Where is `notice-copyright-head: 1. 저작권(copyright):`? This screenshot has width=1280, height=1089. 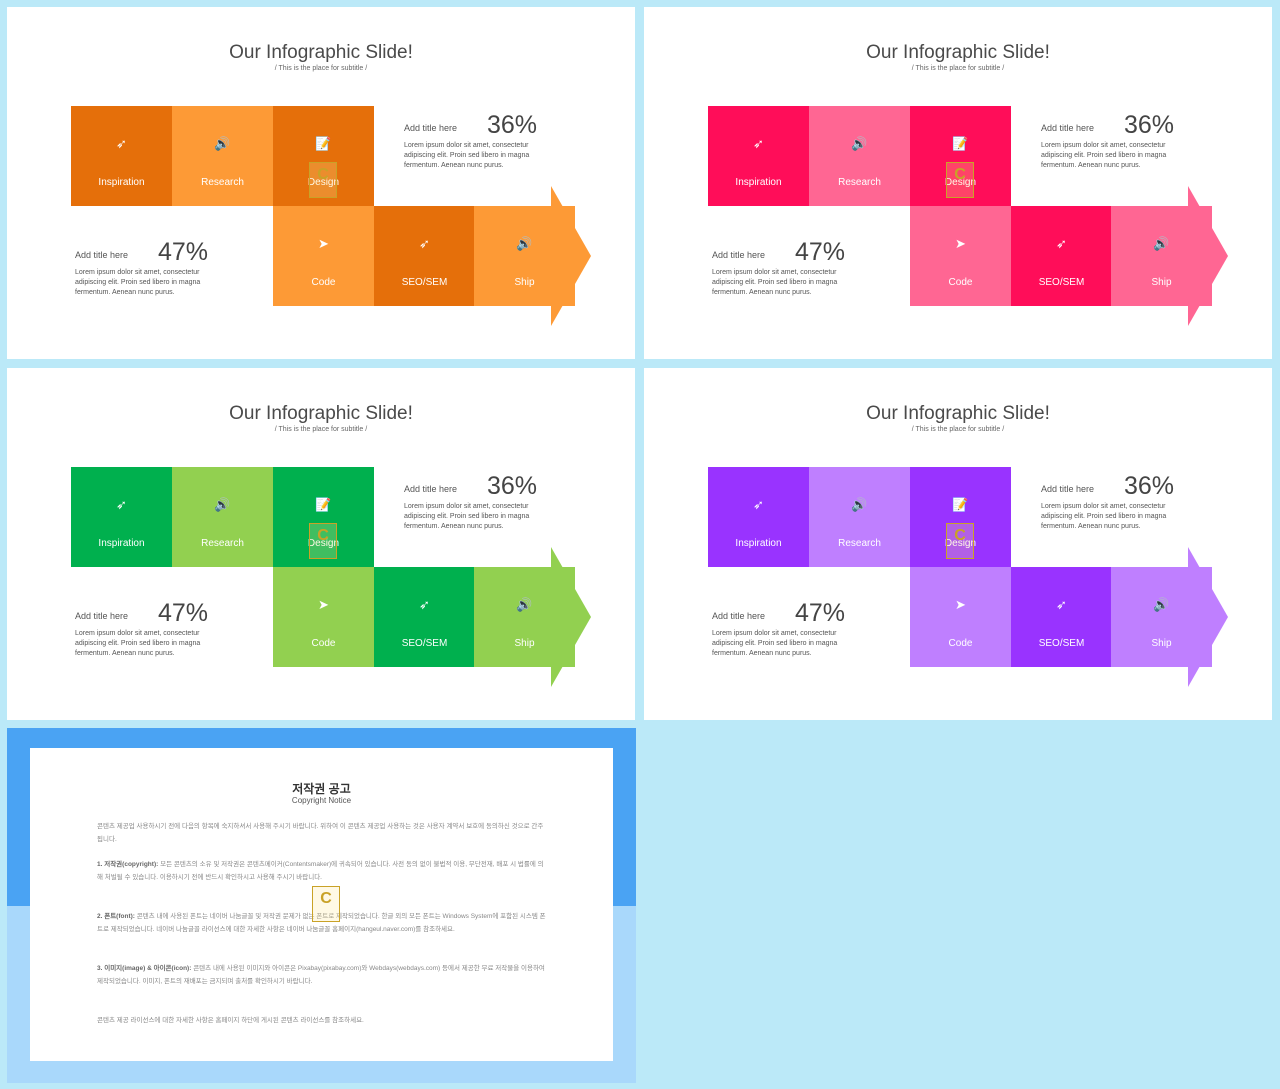
notice-copyright-head: 1. 저작권(copyright): is located at coordinates (128, 864).